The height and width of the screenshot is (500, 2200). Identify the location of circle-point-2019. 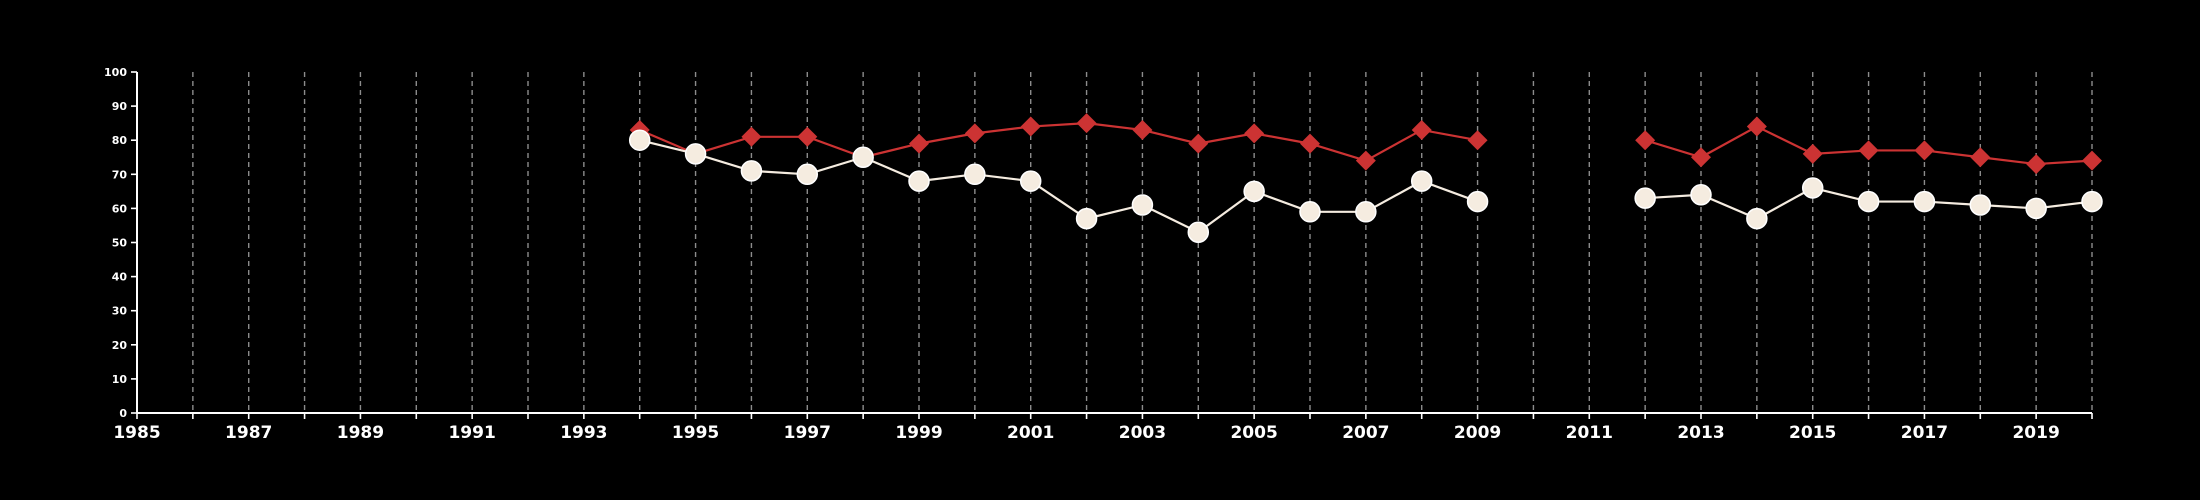
(2036, 208).